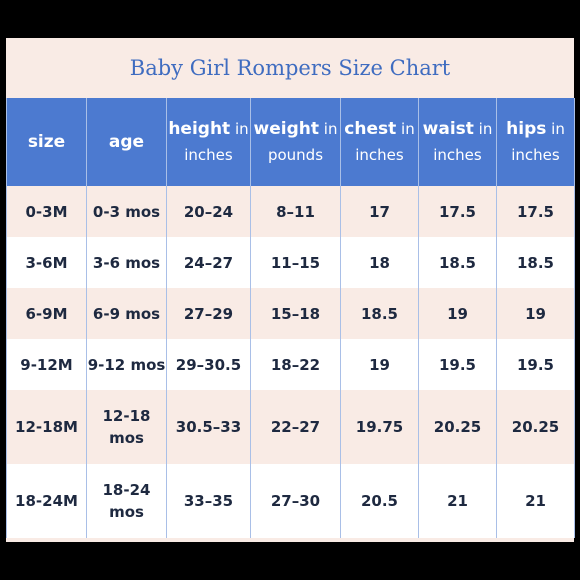 This screenshot has height=580, width=580. I want to click on cell-waist: 21, so click(457, 501).